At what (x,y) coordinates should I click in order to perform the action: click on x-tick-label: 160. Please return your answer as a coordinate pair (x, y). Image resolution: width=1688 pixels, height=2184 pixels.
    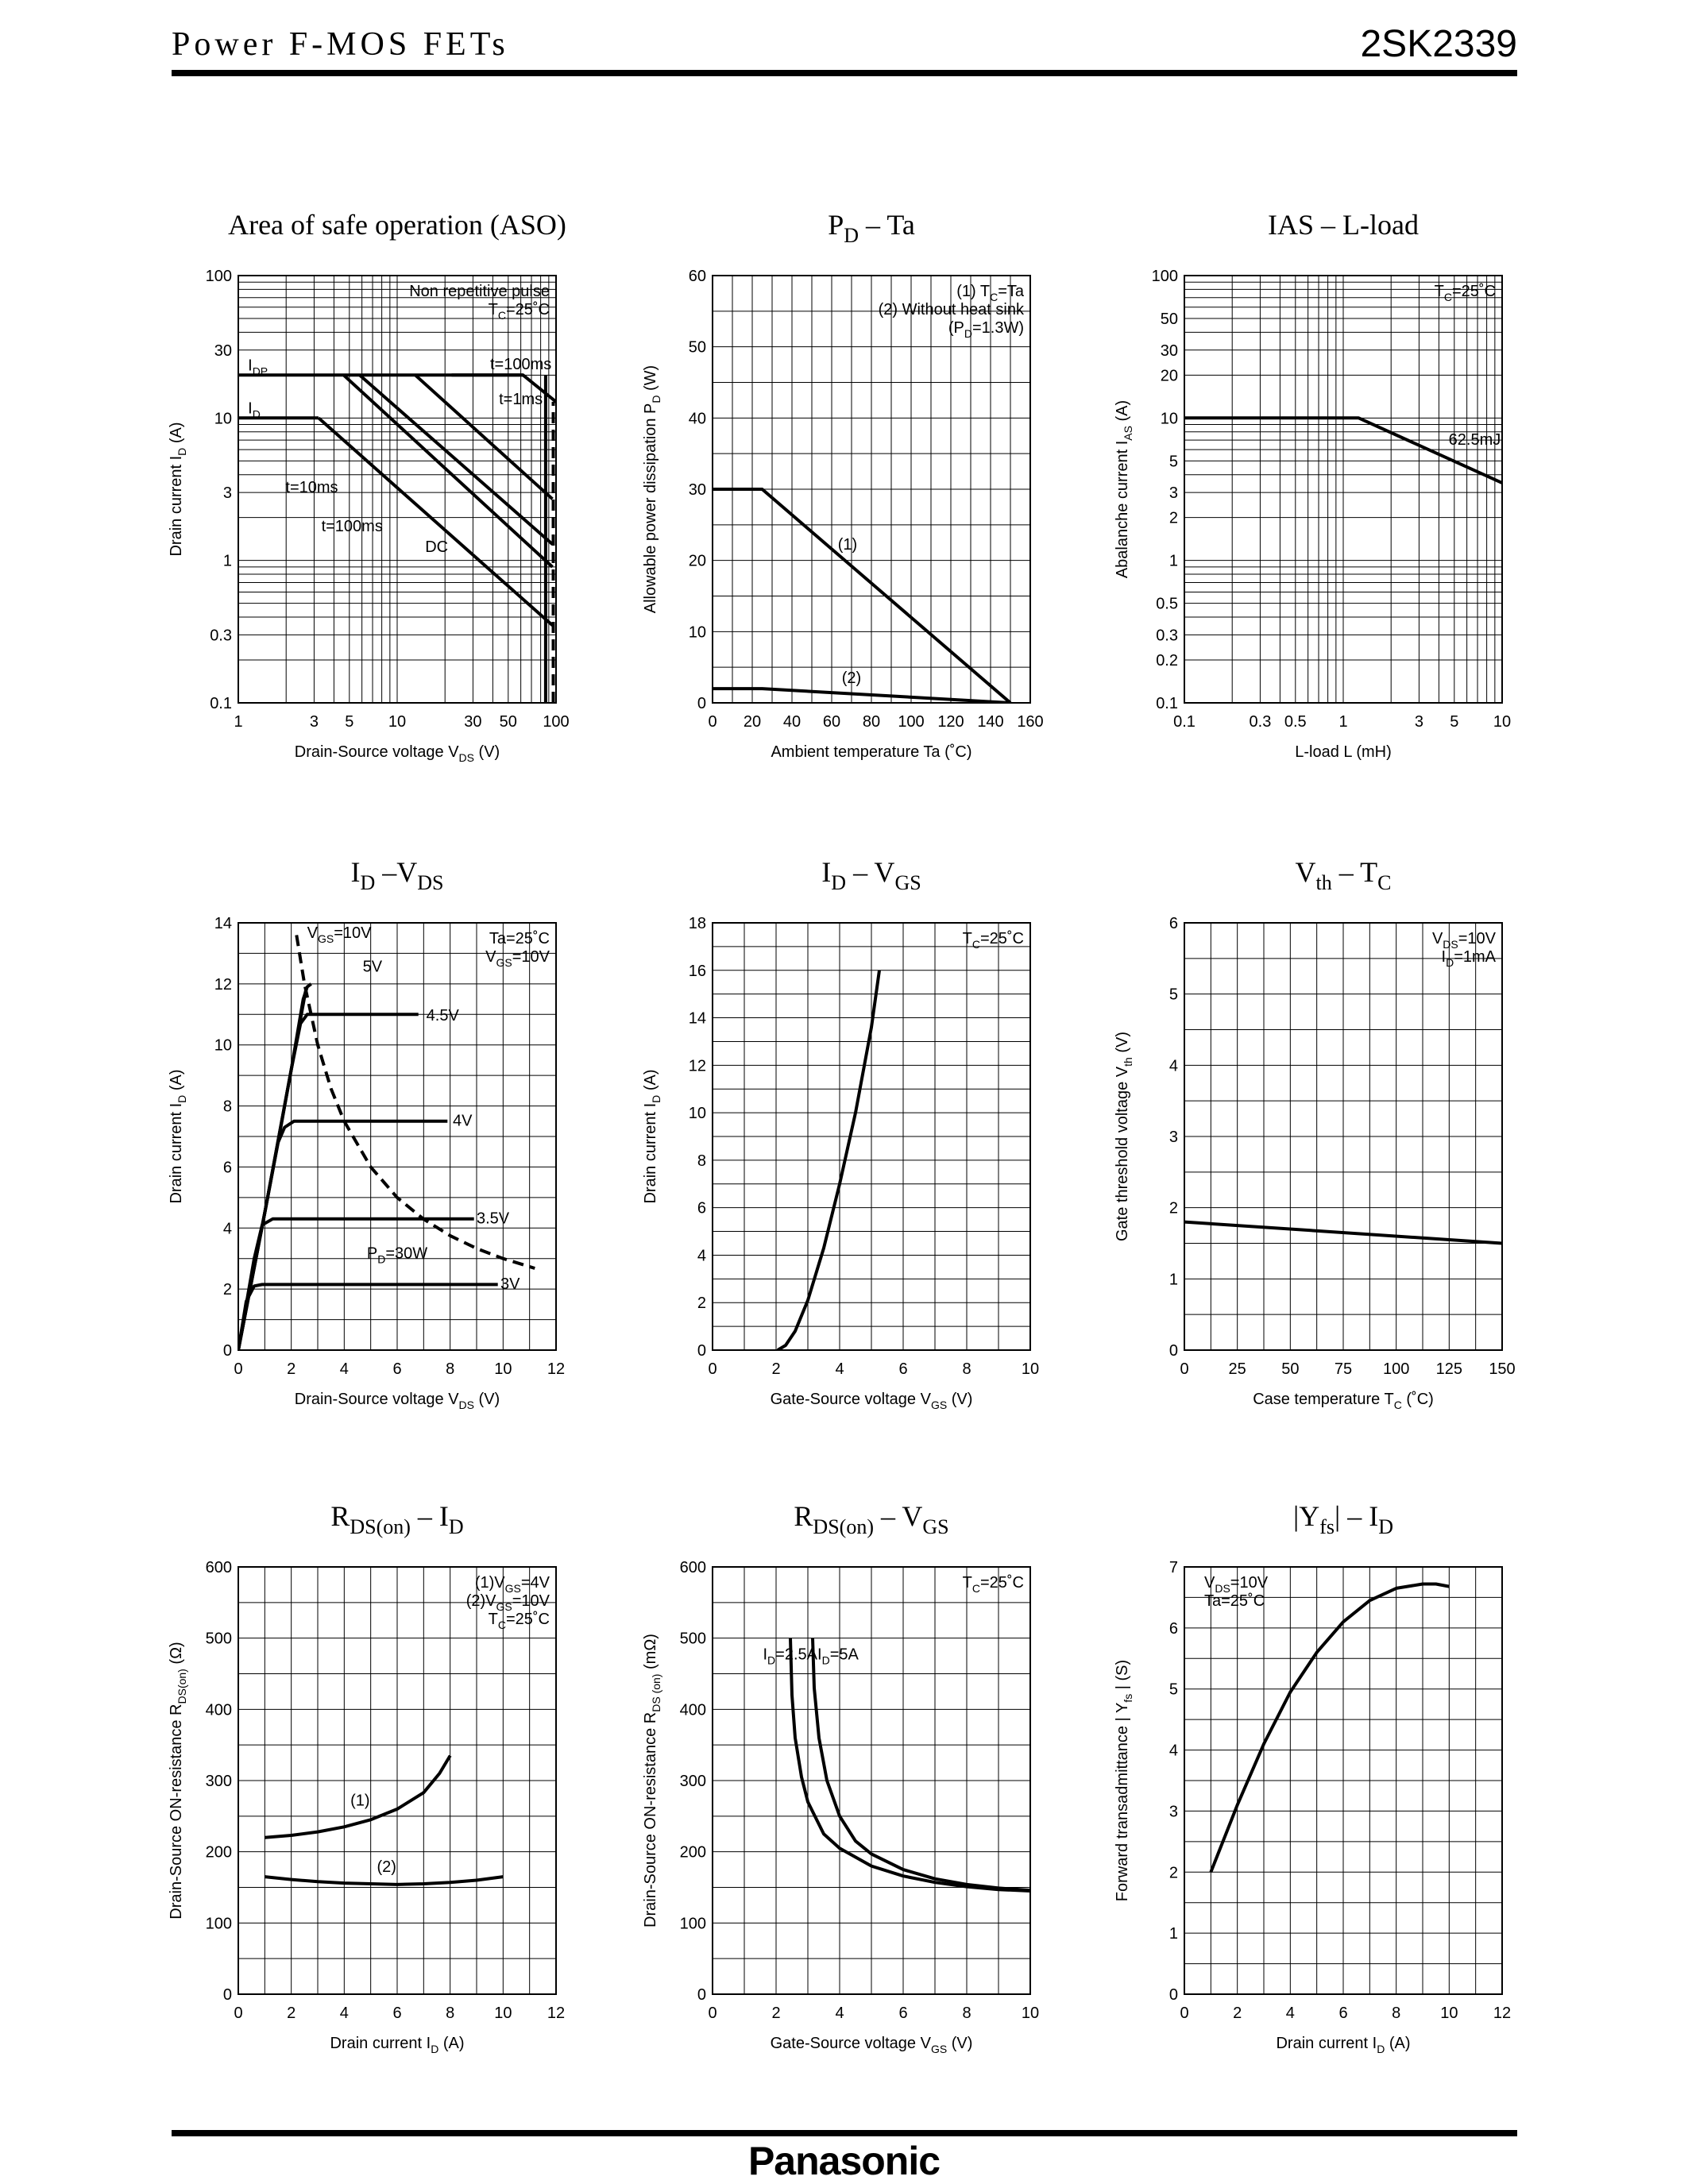
    Looking at the image, I should click on (1030, 722).